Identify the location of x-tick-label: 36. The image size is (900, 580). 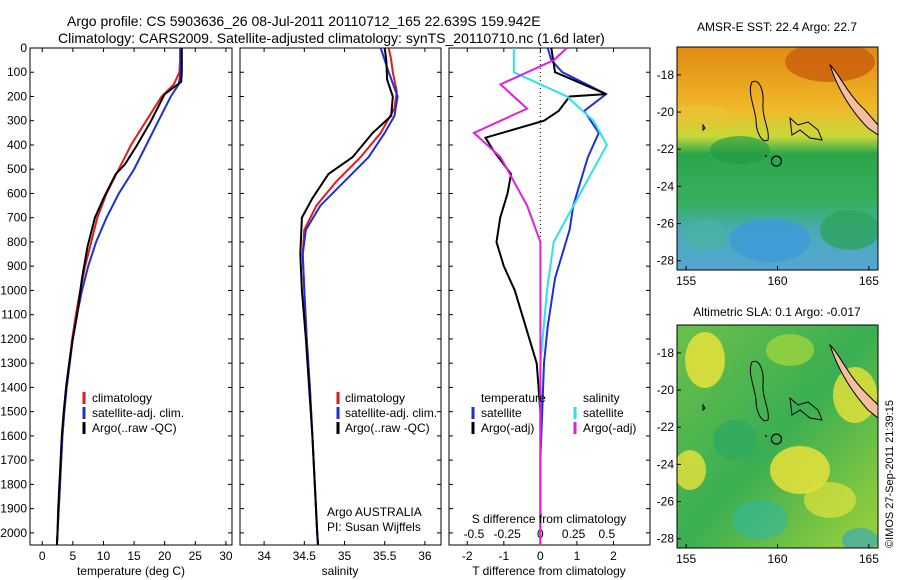
(425, 556).